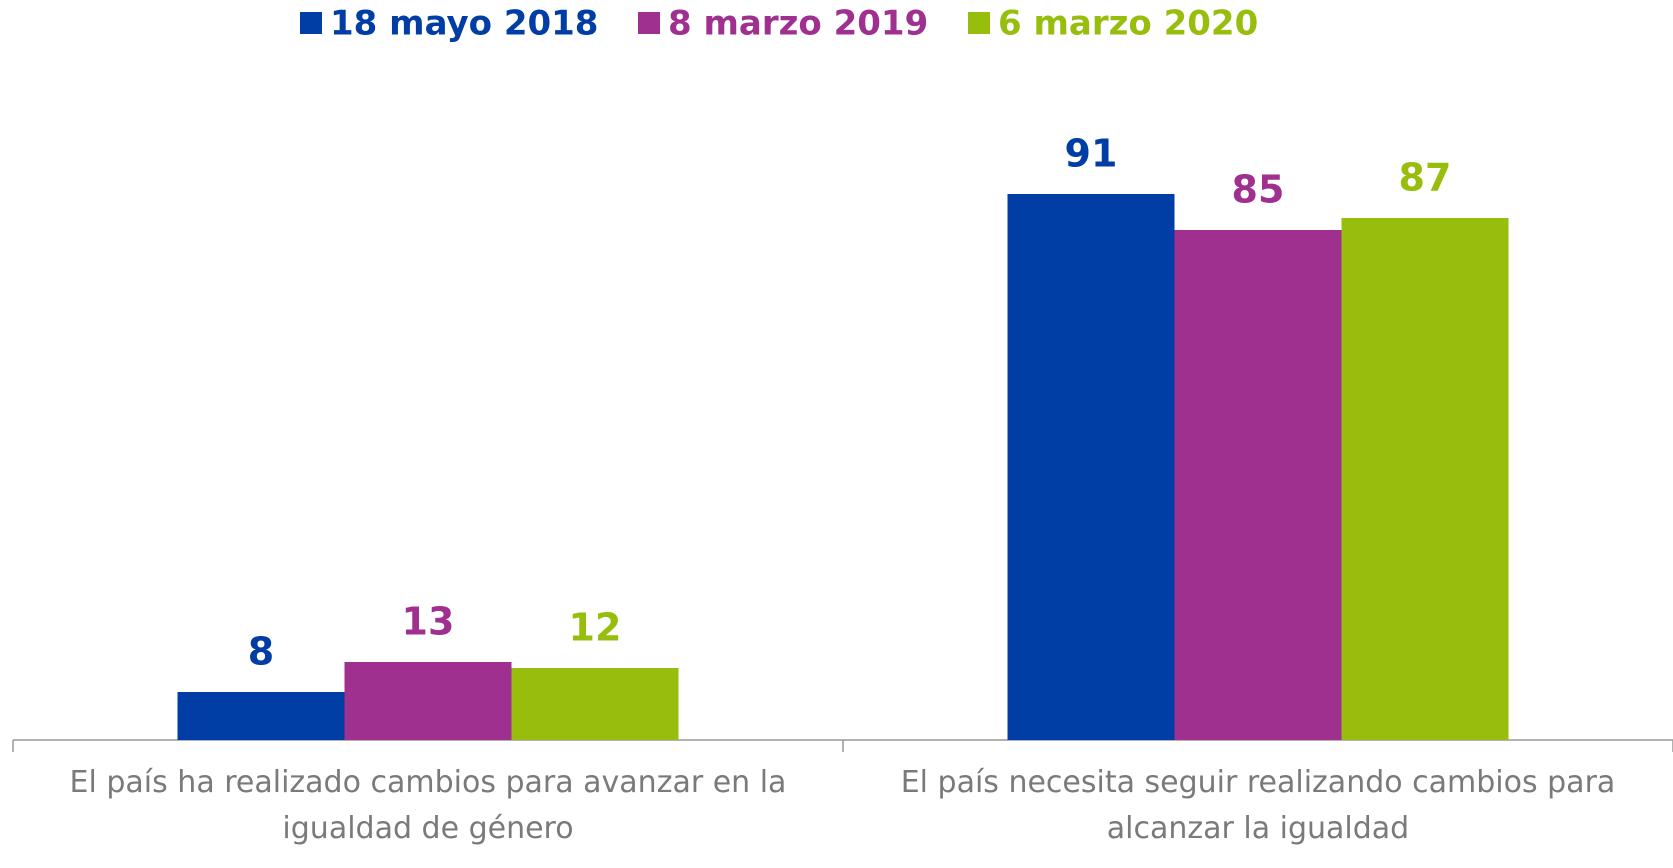 This screenshot has width=1673, height=868. What do you see at coordinates (1425, 178) in the screenshot?
I see `data-label: 87` at bounding box center [1425, 178].